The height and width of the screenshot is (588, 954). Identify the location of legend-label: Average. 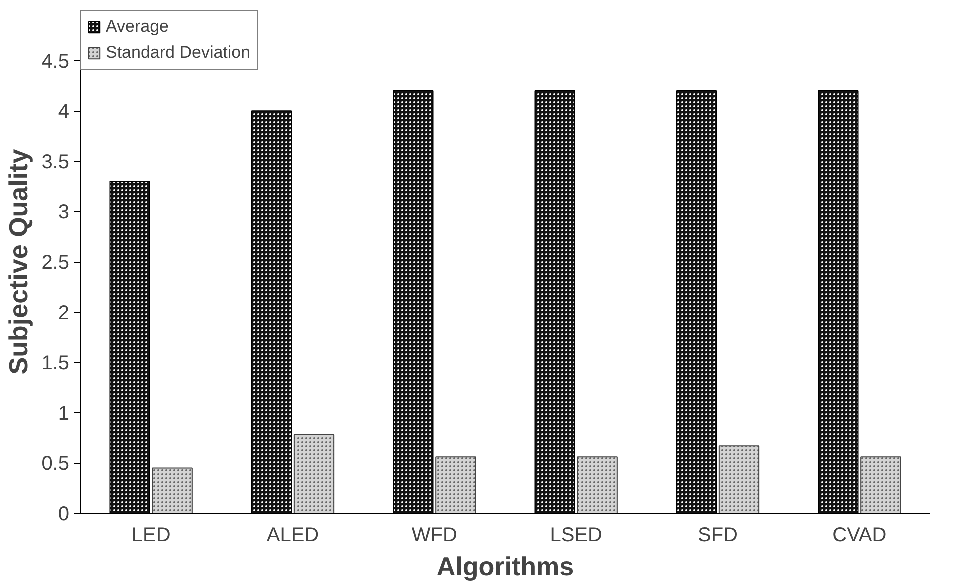
(138, 27).